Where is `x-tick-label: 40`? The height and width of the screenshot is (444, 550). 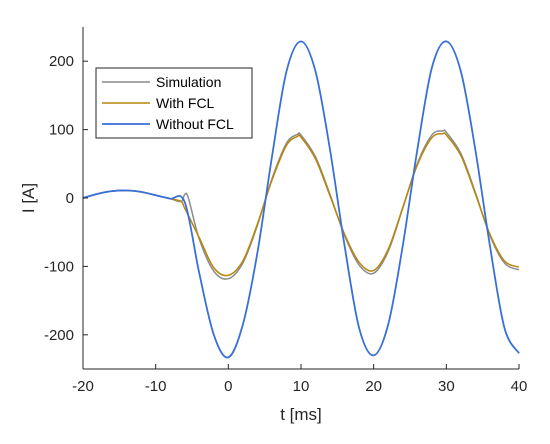
x-tick-label: 40 is located at coordinates (519, 386).